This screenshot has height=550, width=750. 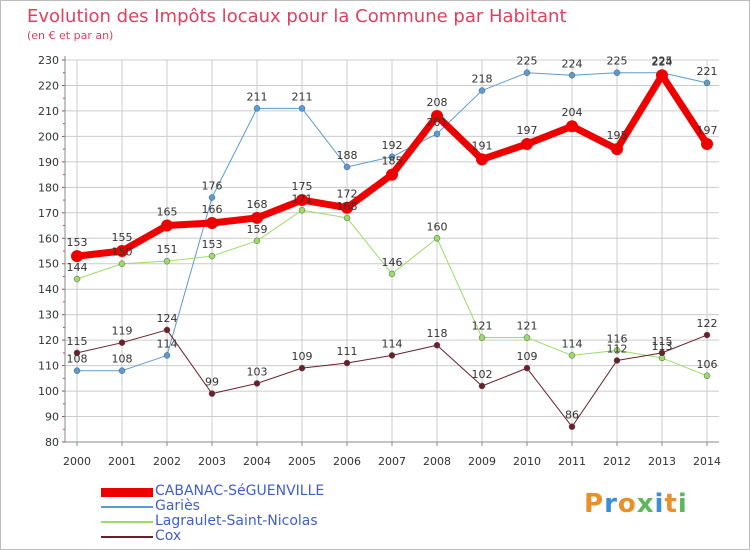 What do you see at coordinates (527, 130) in the screenshot?
I see `data-label: 197` at bounding box center [527, 130].